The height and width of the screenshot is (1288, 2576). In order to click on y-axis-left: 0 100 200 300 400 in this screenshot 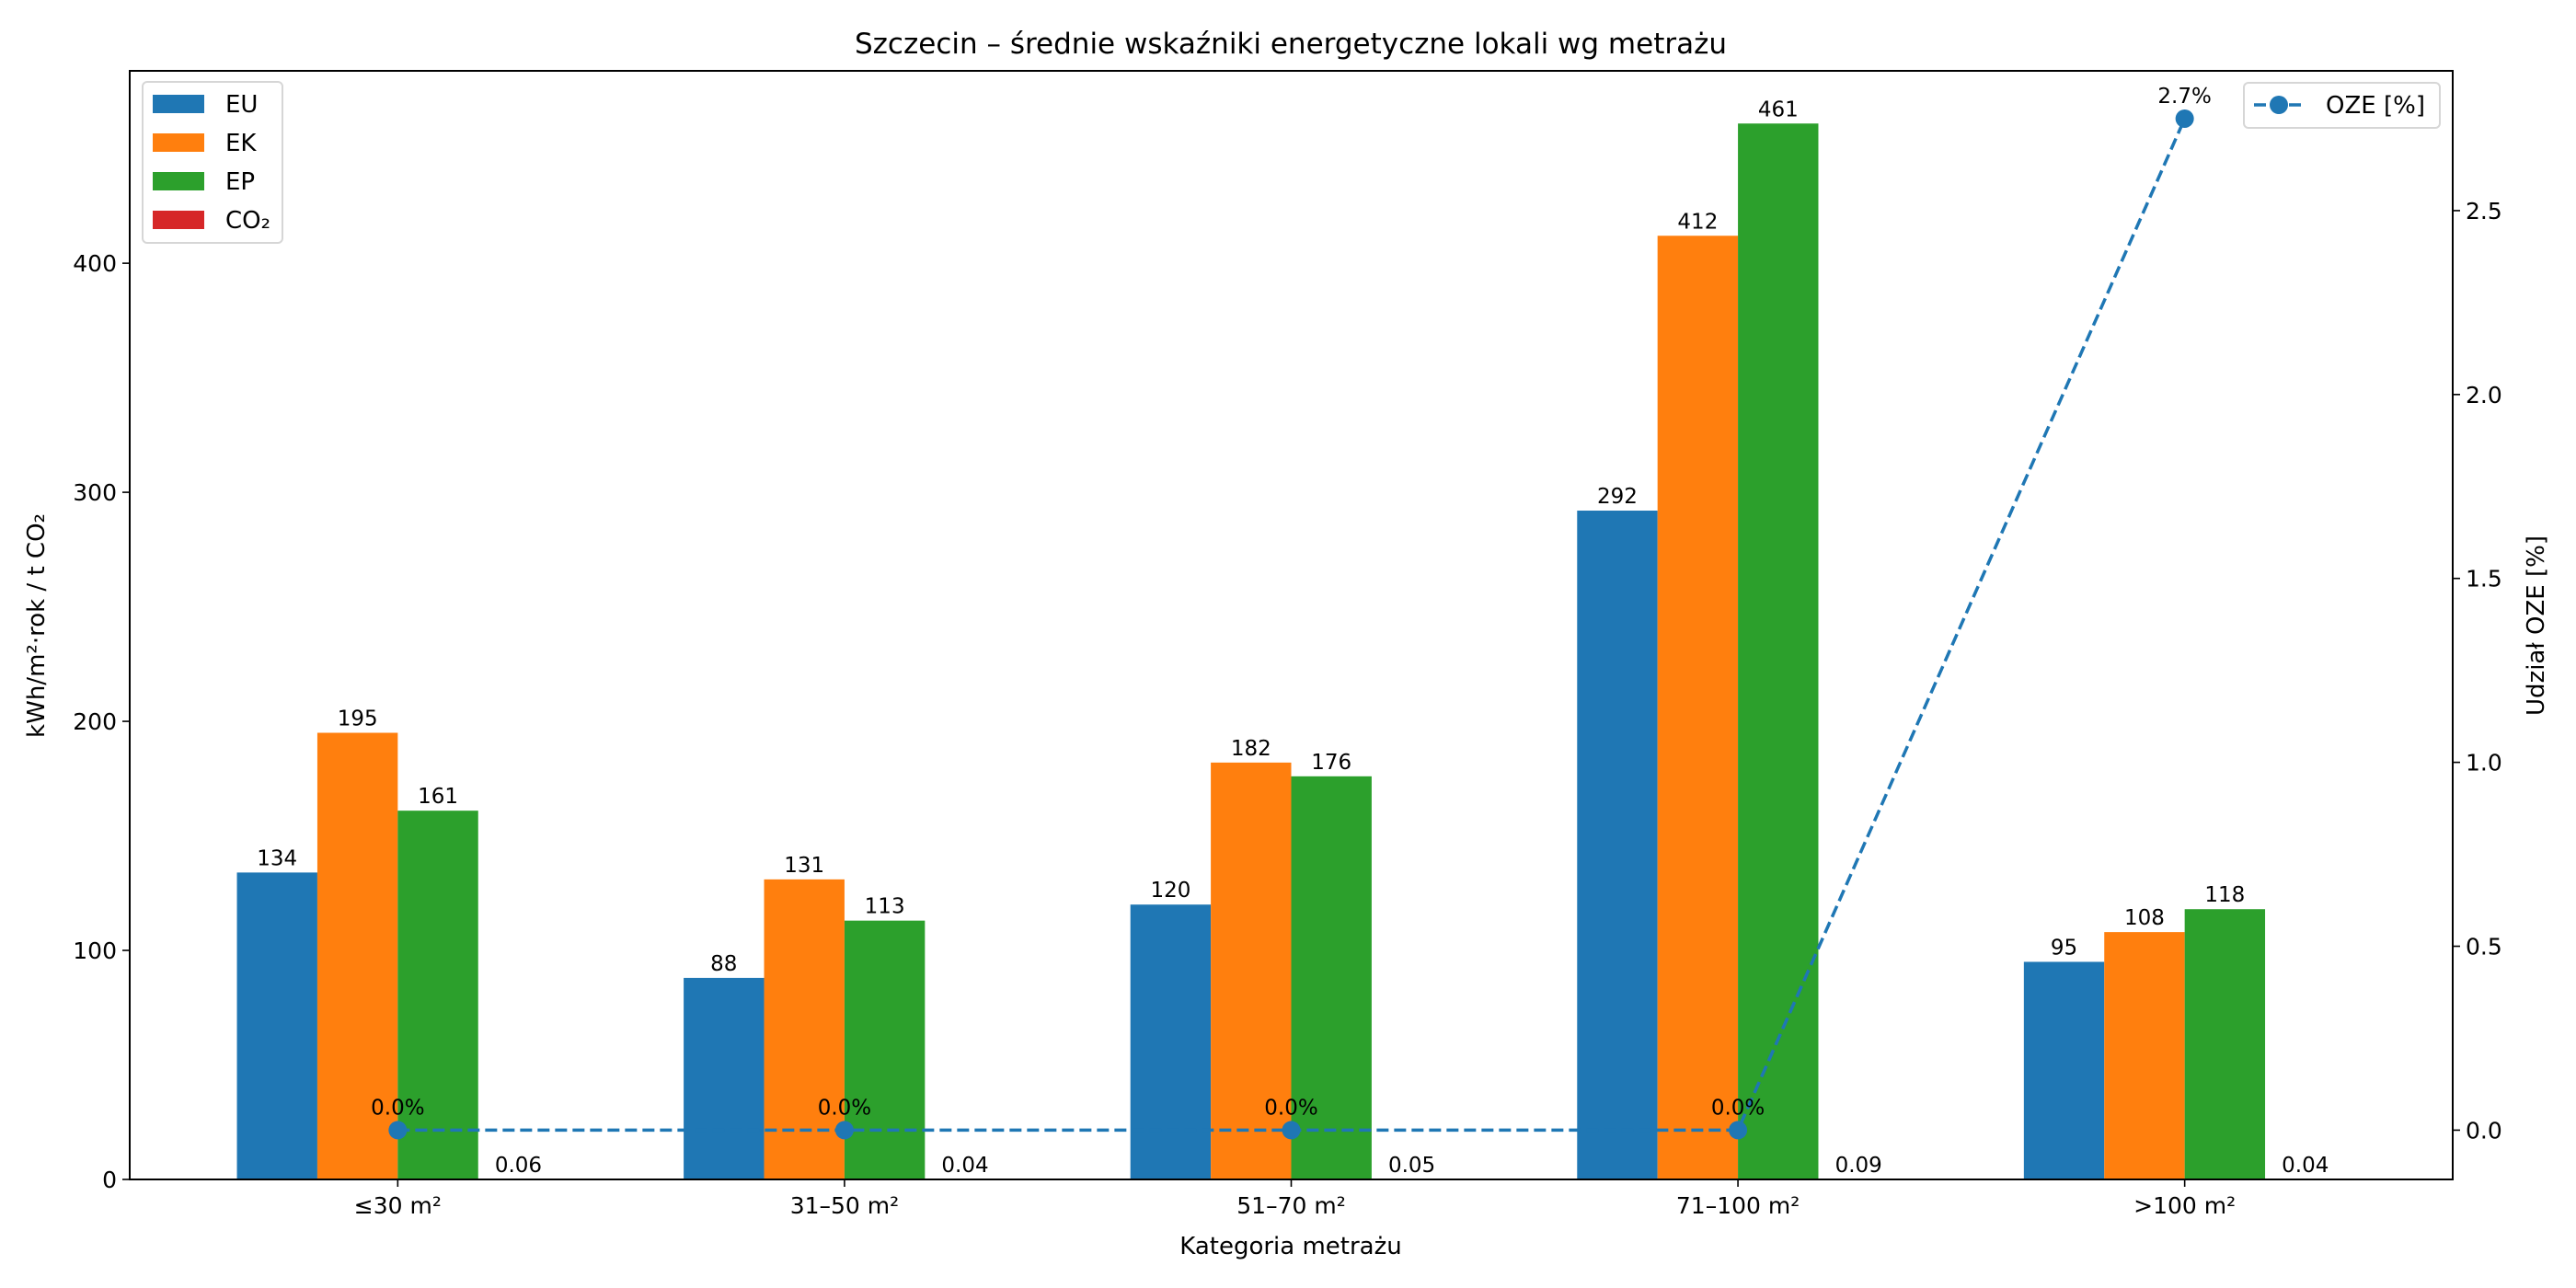, I will do `click(101, 721)`.